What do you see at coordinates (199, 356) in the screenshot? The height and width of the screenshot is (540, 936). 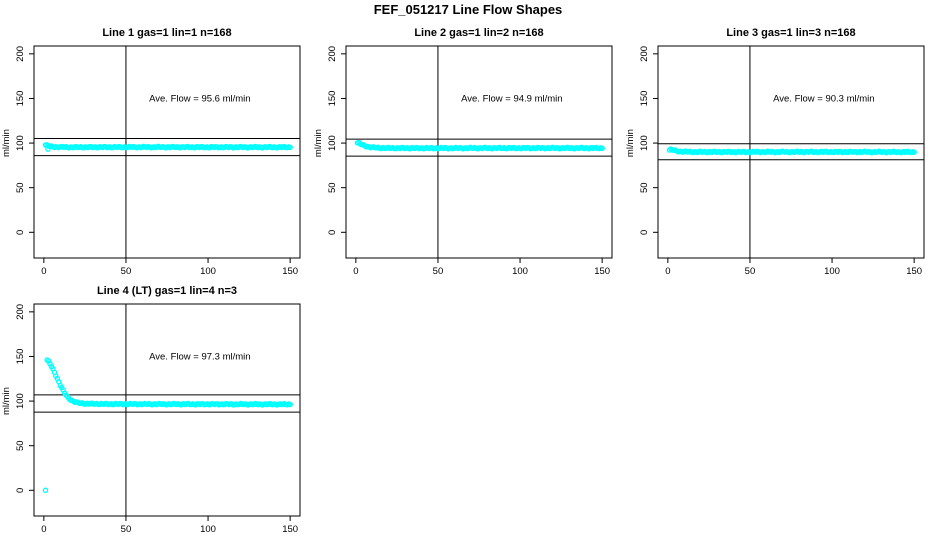 I see `ave-flow-annotation: Ave. Flow = 97.3 ml/min` at bounding box center [199, 356].